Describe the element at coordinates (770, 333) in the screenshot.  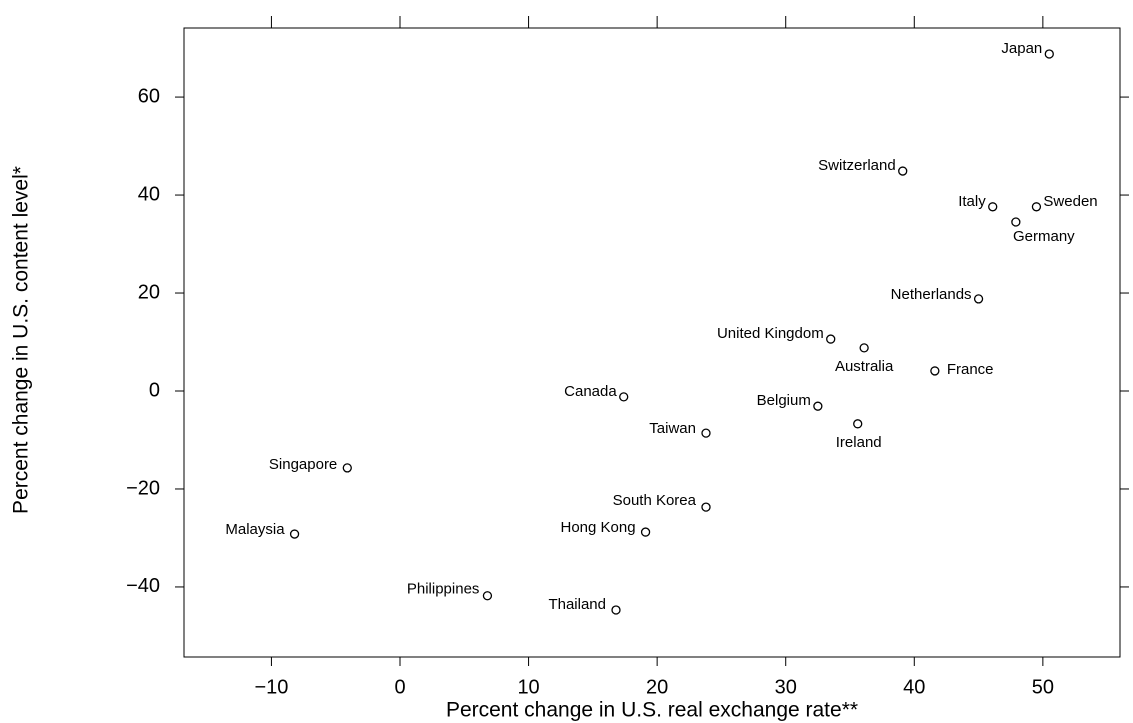
I see `point-label: United Kingdom` at that location.